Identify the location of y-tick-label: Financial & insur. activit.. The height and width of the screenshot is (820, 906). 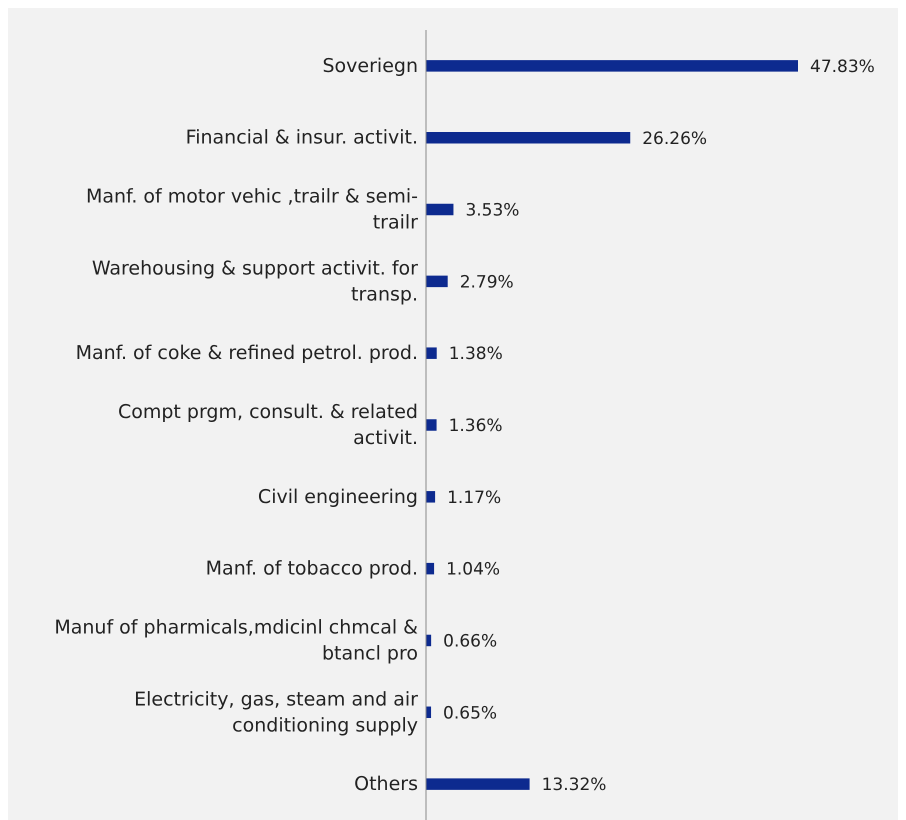
(302, 137).